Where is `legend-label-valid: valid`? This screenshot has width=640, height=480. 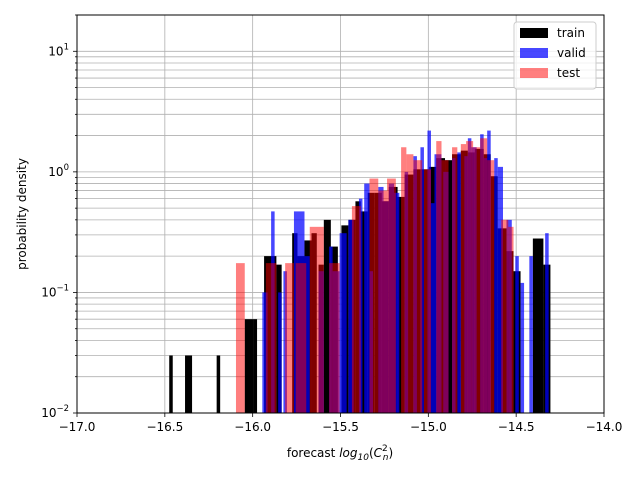
legend-label-valid: valid is located at coordinates (571, 53).